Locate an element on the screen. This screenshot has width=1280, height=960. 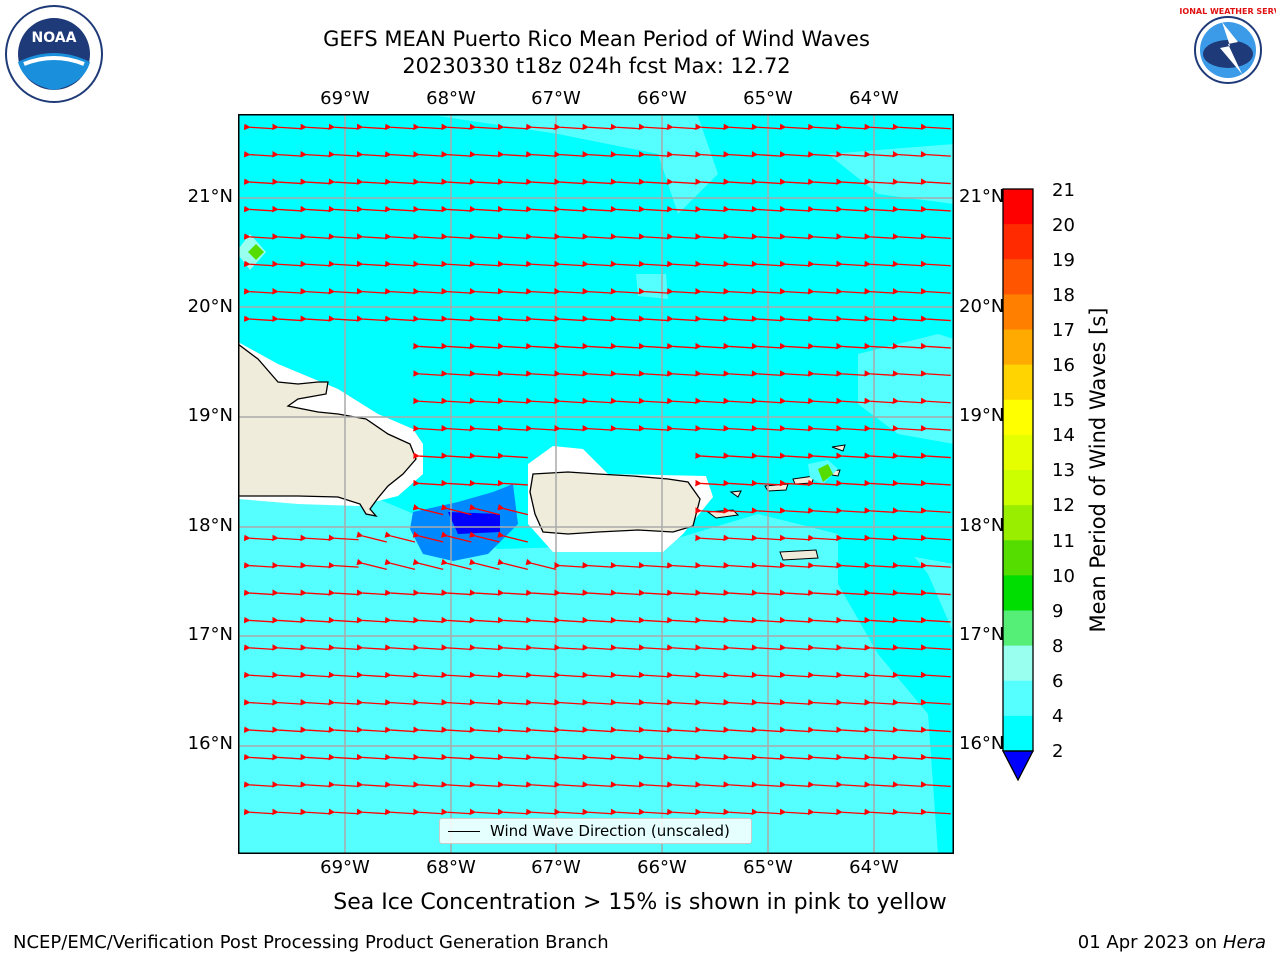
lat-label-left: 17°N is located at coordinates (210, 634).